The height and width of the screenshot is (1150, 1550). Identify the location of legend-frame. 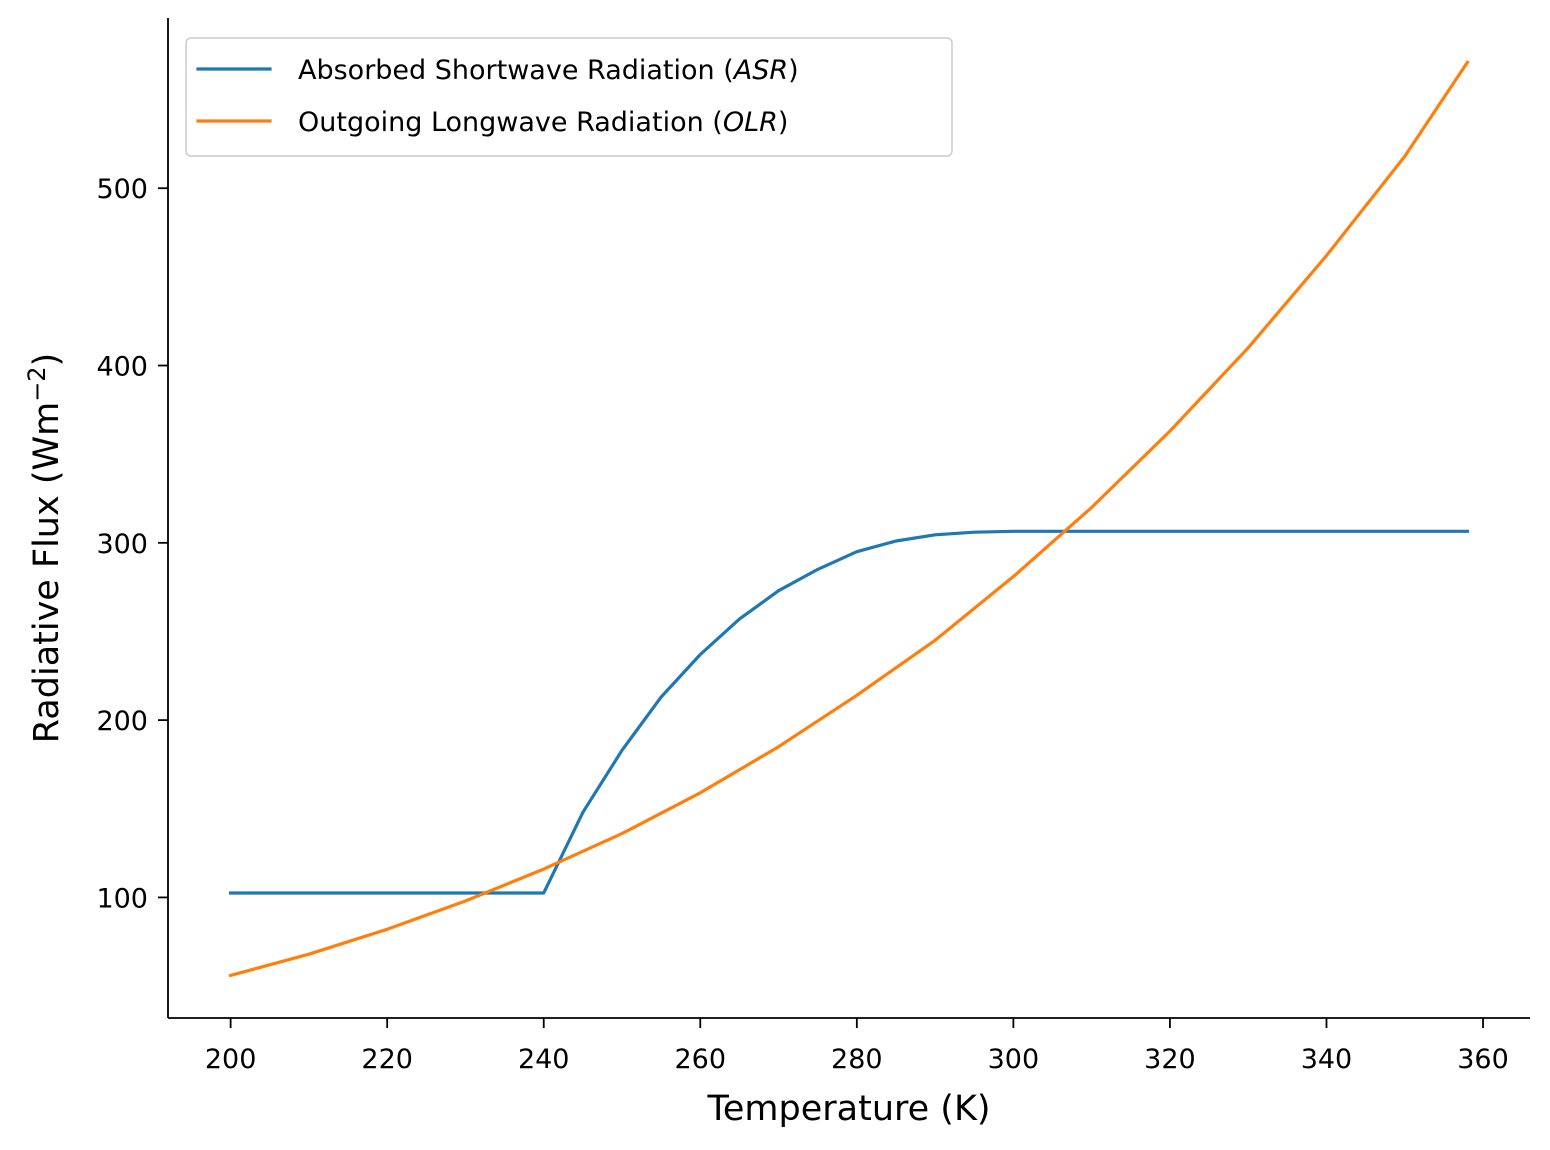
(569, 97).